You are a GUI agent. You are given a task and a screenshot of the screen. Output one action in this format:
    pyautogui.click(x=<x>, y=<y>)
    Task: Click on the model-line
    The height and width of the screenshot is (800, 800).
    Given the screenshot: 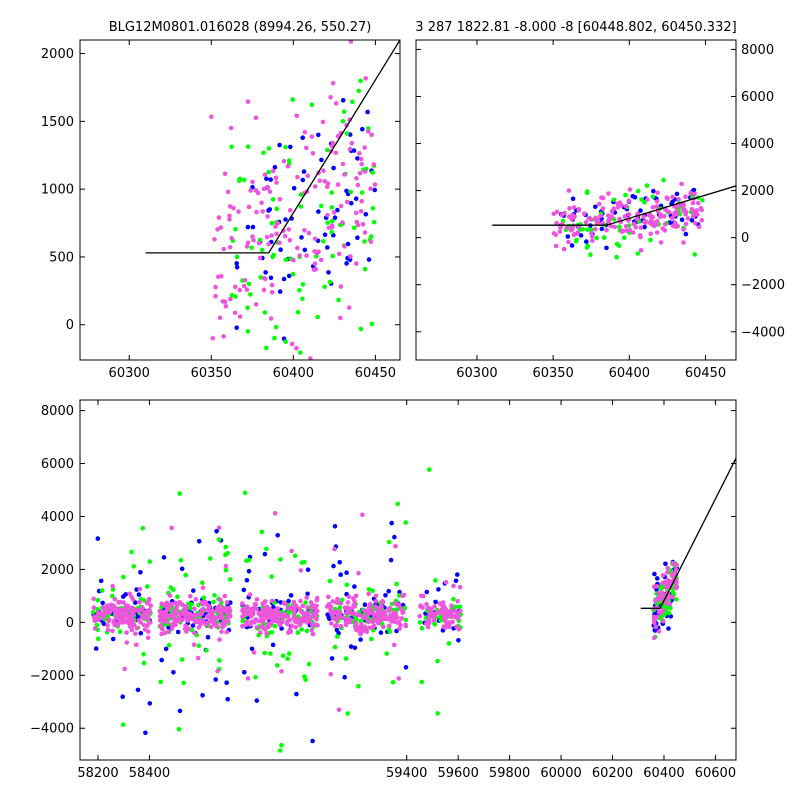 What is the action you would take?
    pyautogui.click(x=614, y=205)
    